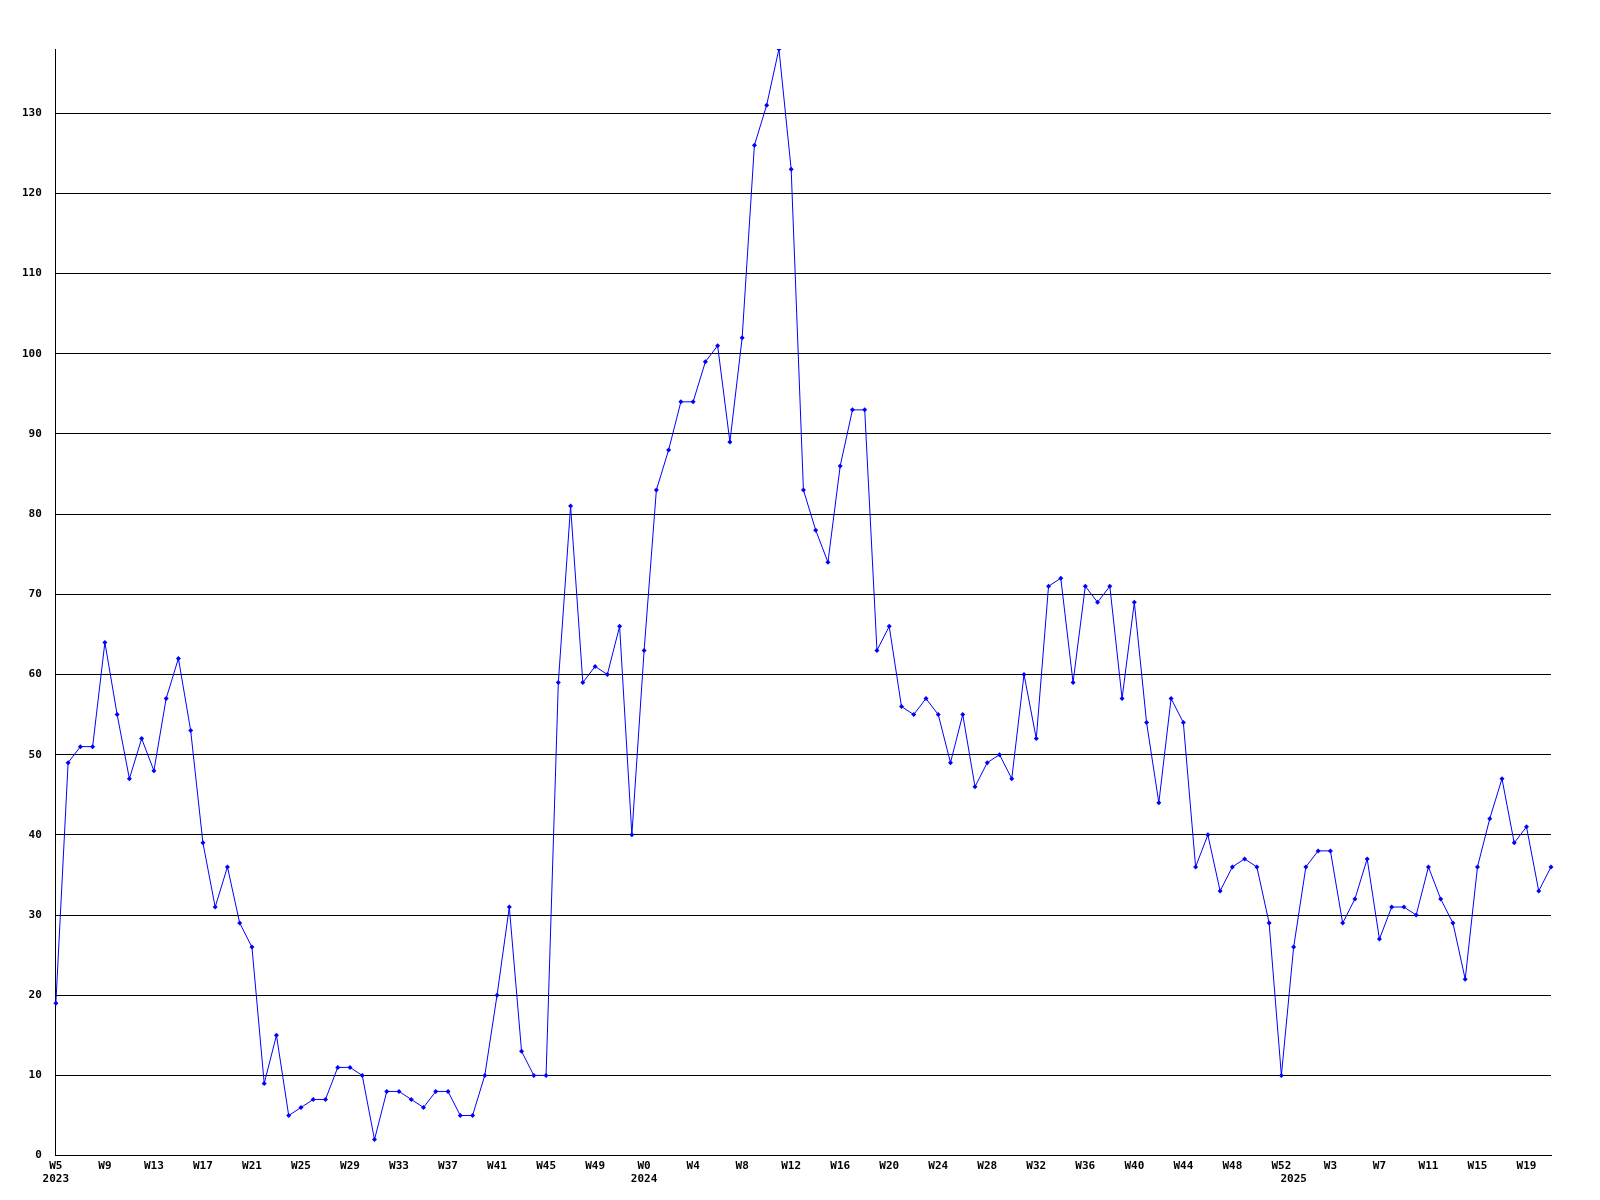 Image resolution: width=1600 pixels, height=1200 pixels. What do you see at coordinates (35, 674) in the screenshot?
I see `y-tick-label: 60` at bounding box center [35, 674].